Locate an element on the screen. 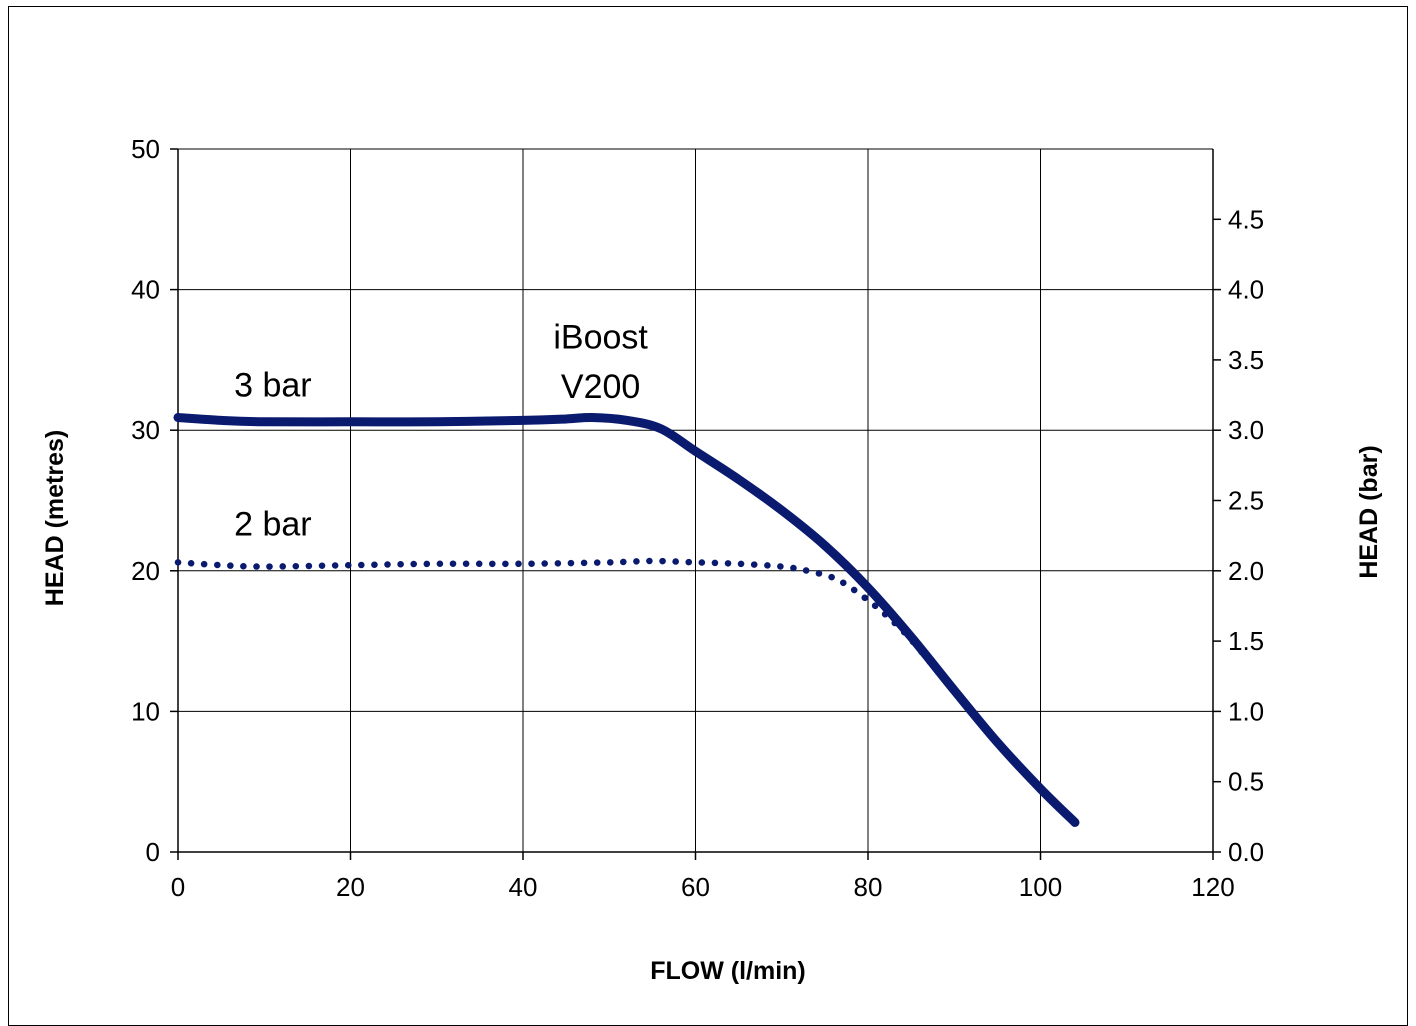  y2-tick-label: 0.5 is located at coordinates (1246, 782).